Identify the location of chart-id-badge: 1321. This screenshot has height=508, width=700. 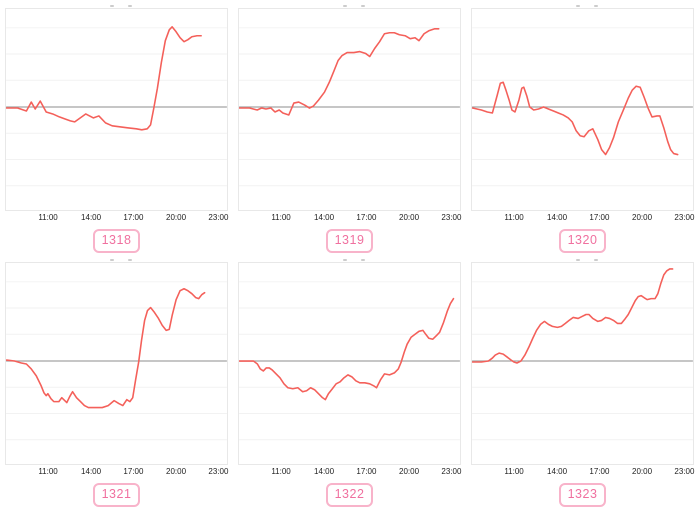
(116, 495).